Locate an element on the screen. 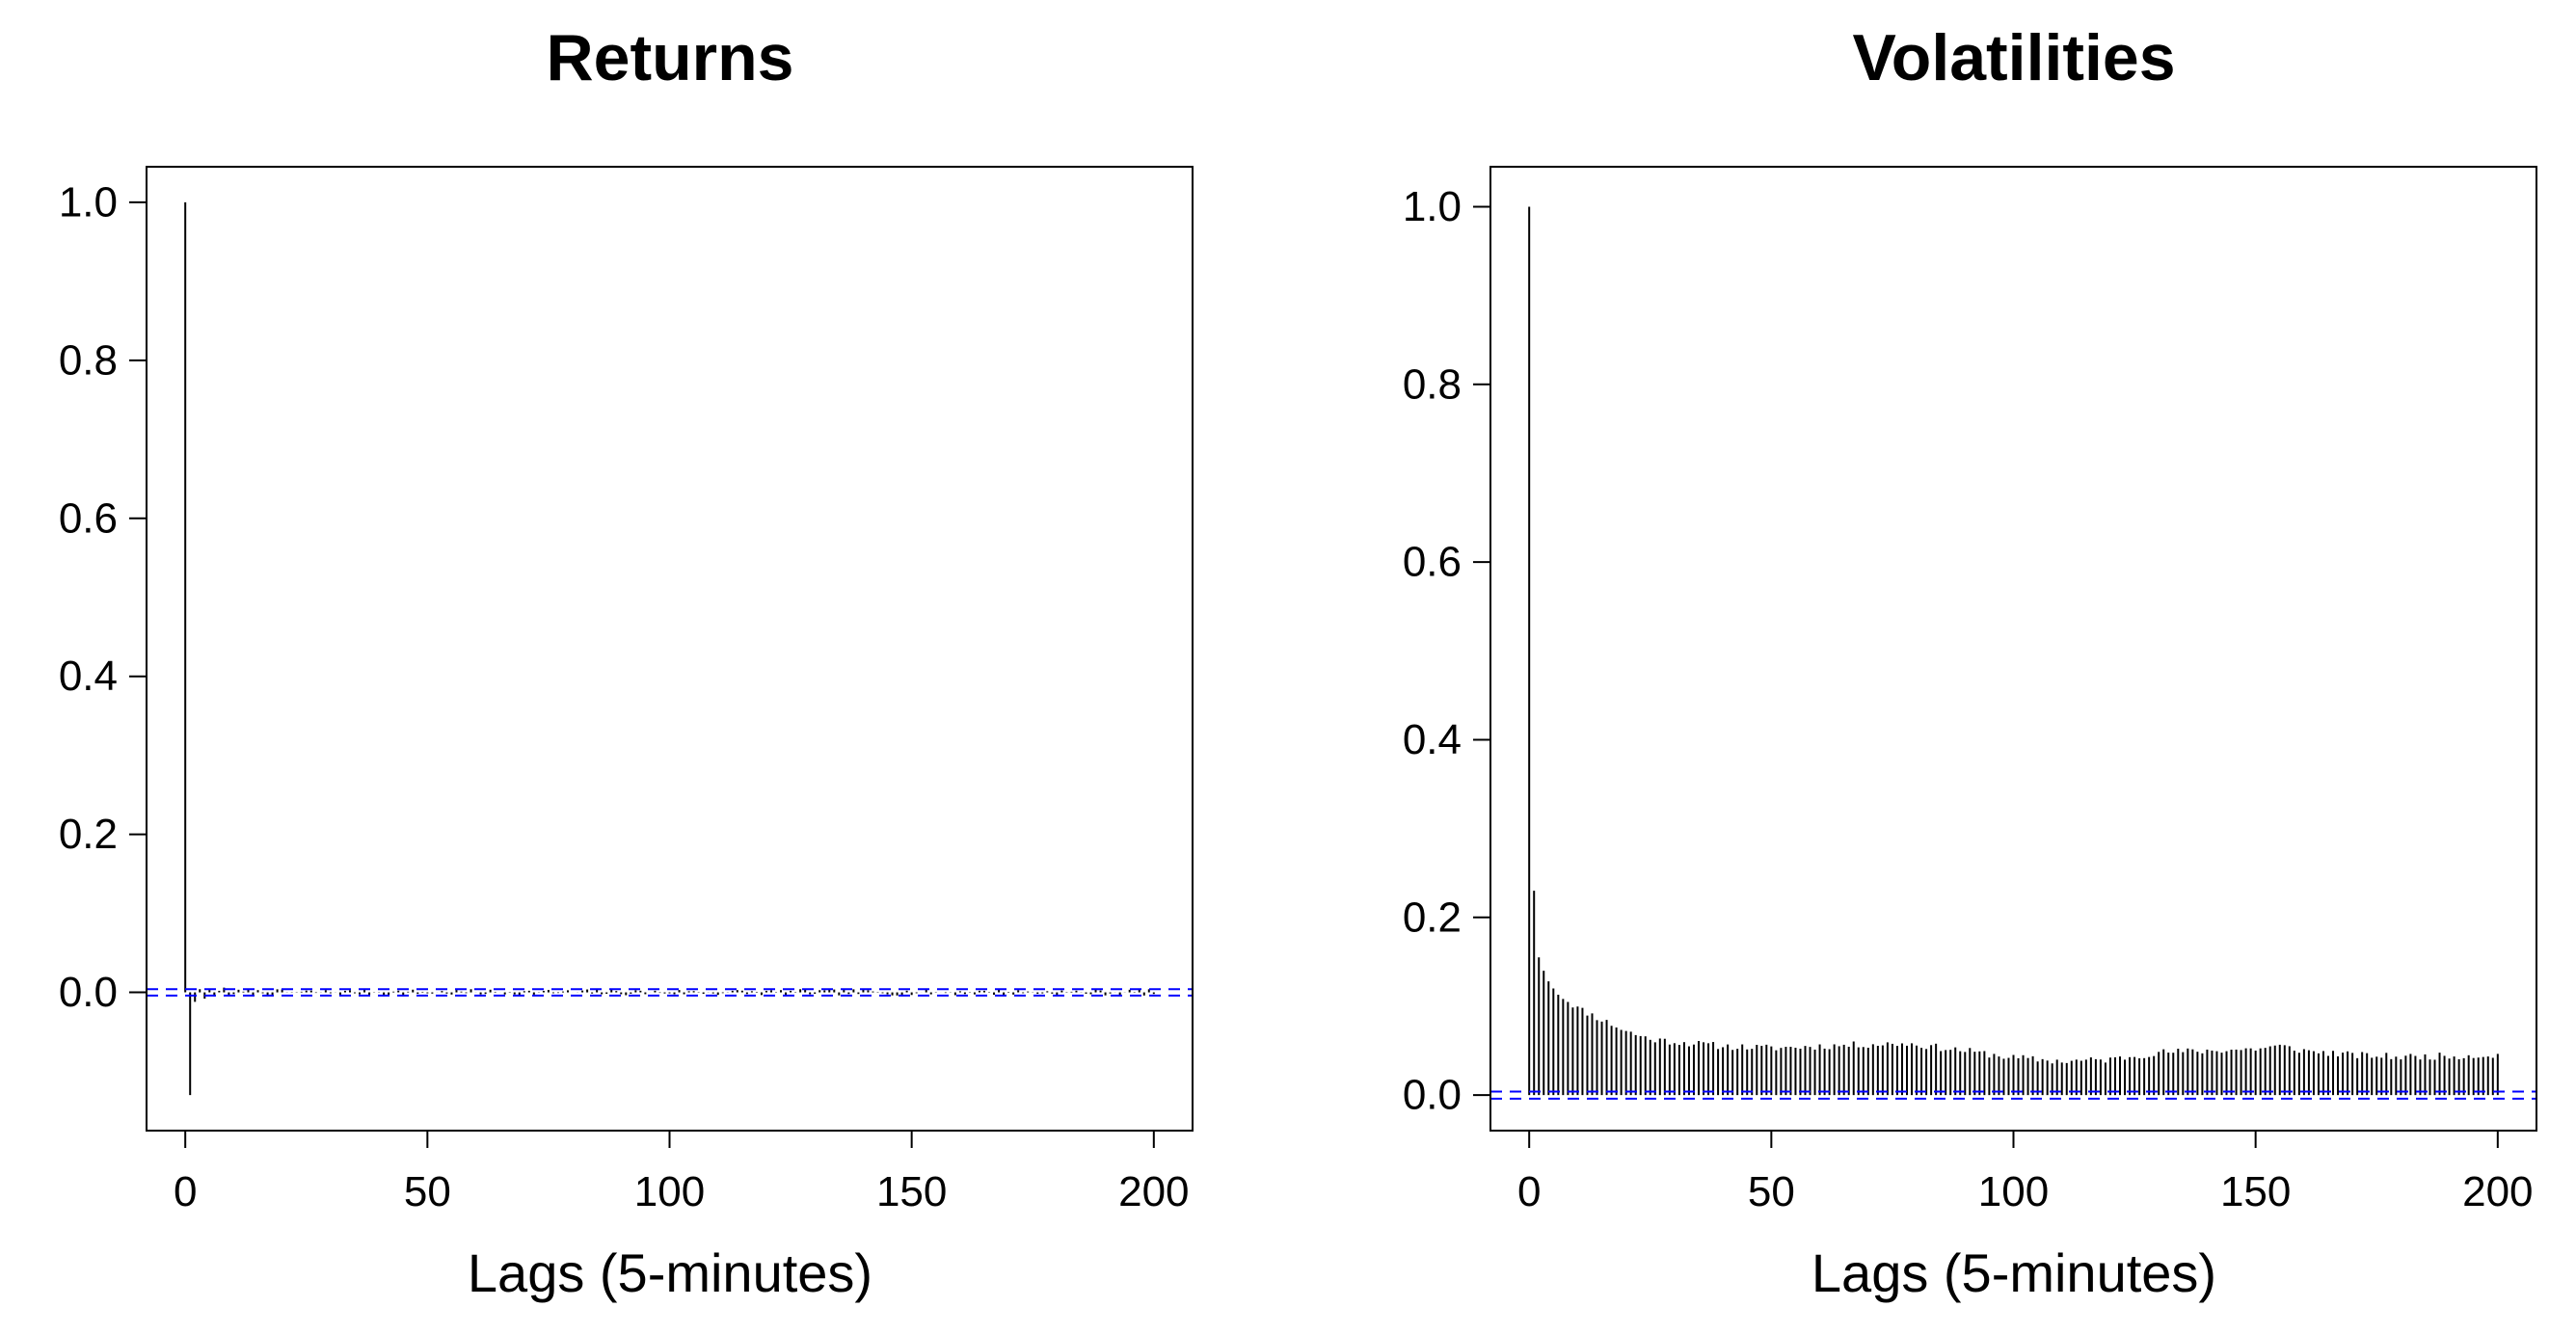 This screenshot has height=1334, width=2576. returns-chart-title: Returns is located at coordinates (671, 57).